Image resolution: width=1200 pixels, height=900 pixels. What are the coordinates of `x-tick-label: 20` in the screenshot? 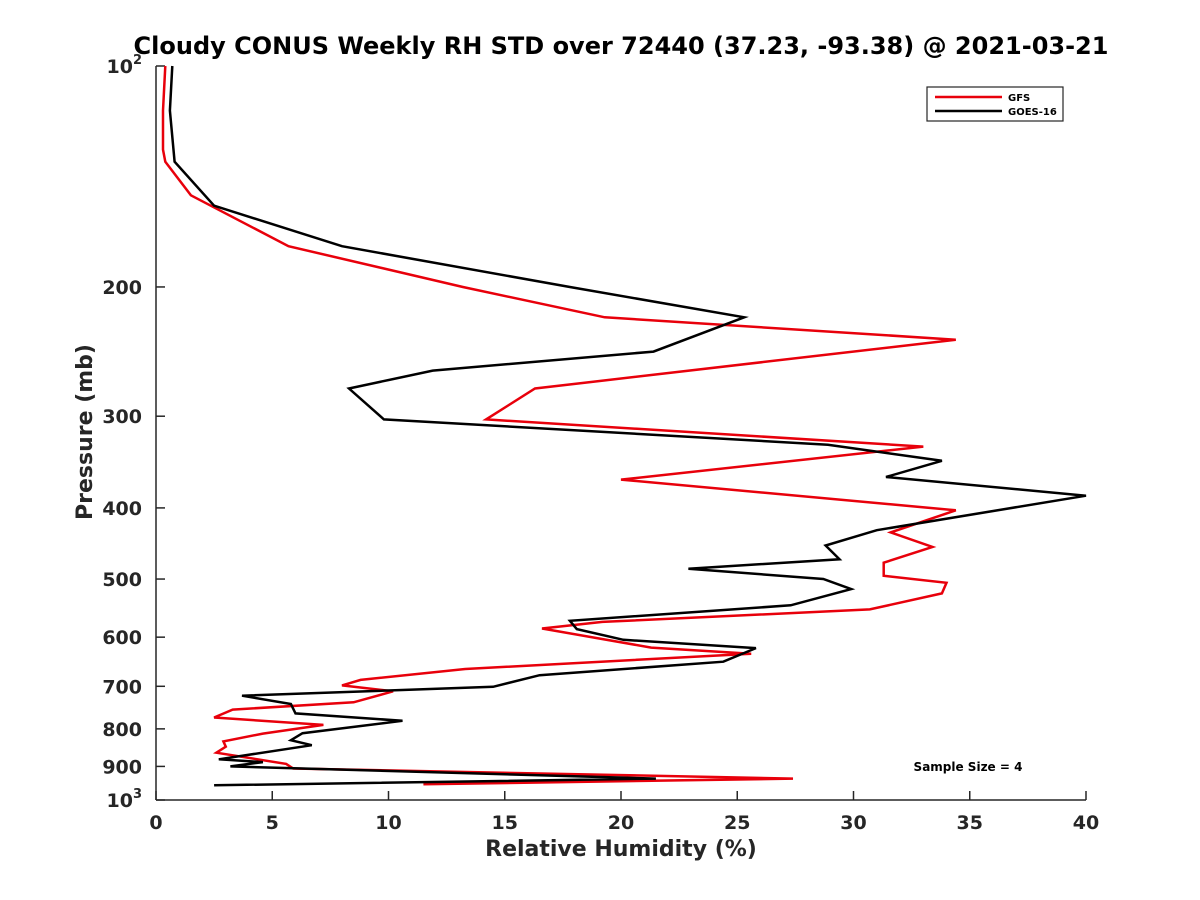 It's located at (621, 823).